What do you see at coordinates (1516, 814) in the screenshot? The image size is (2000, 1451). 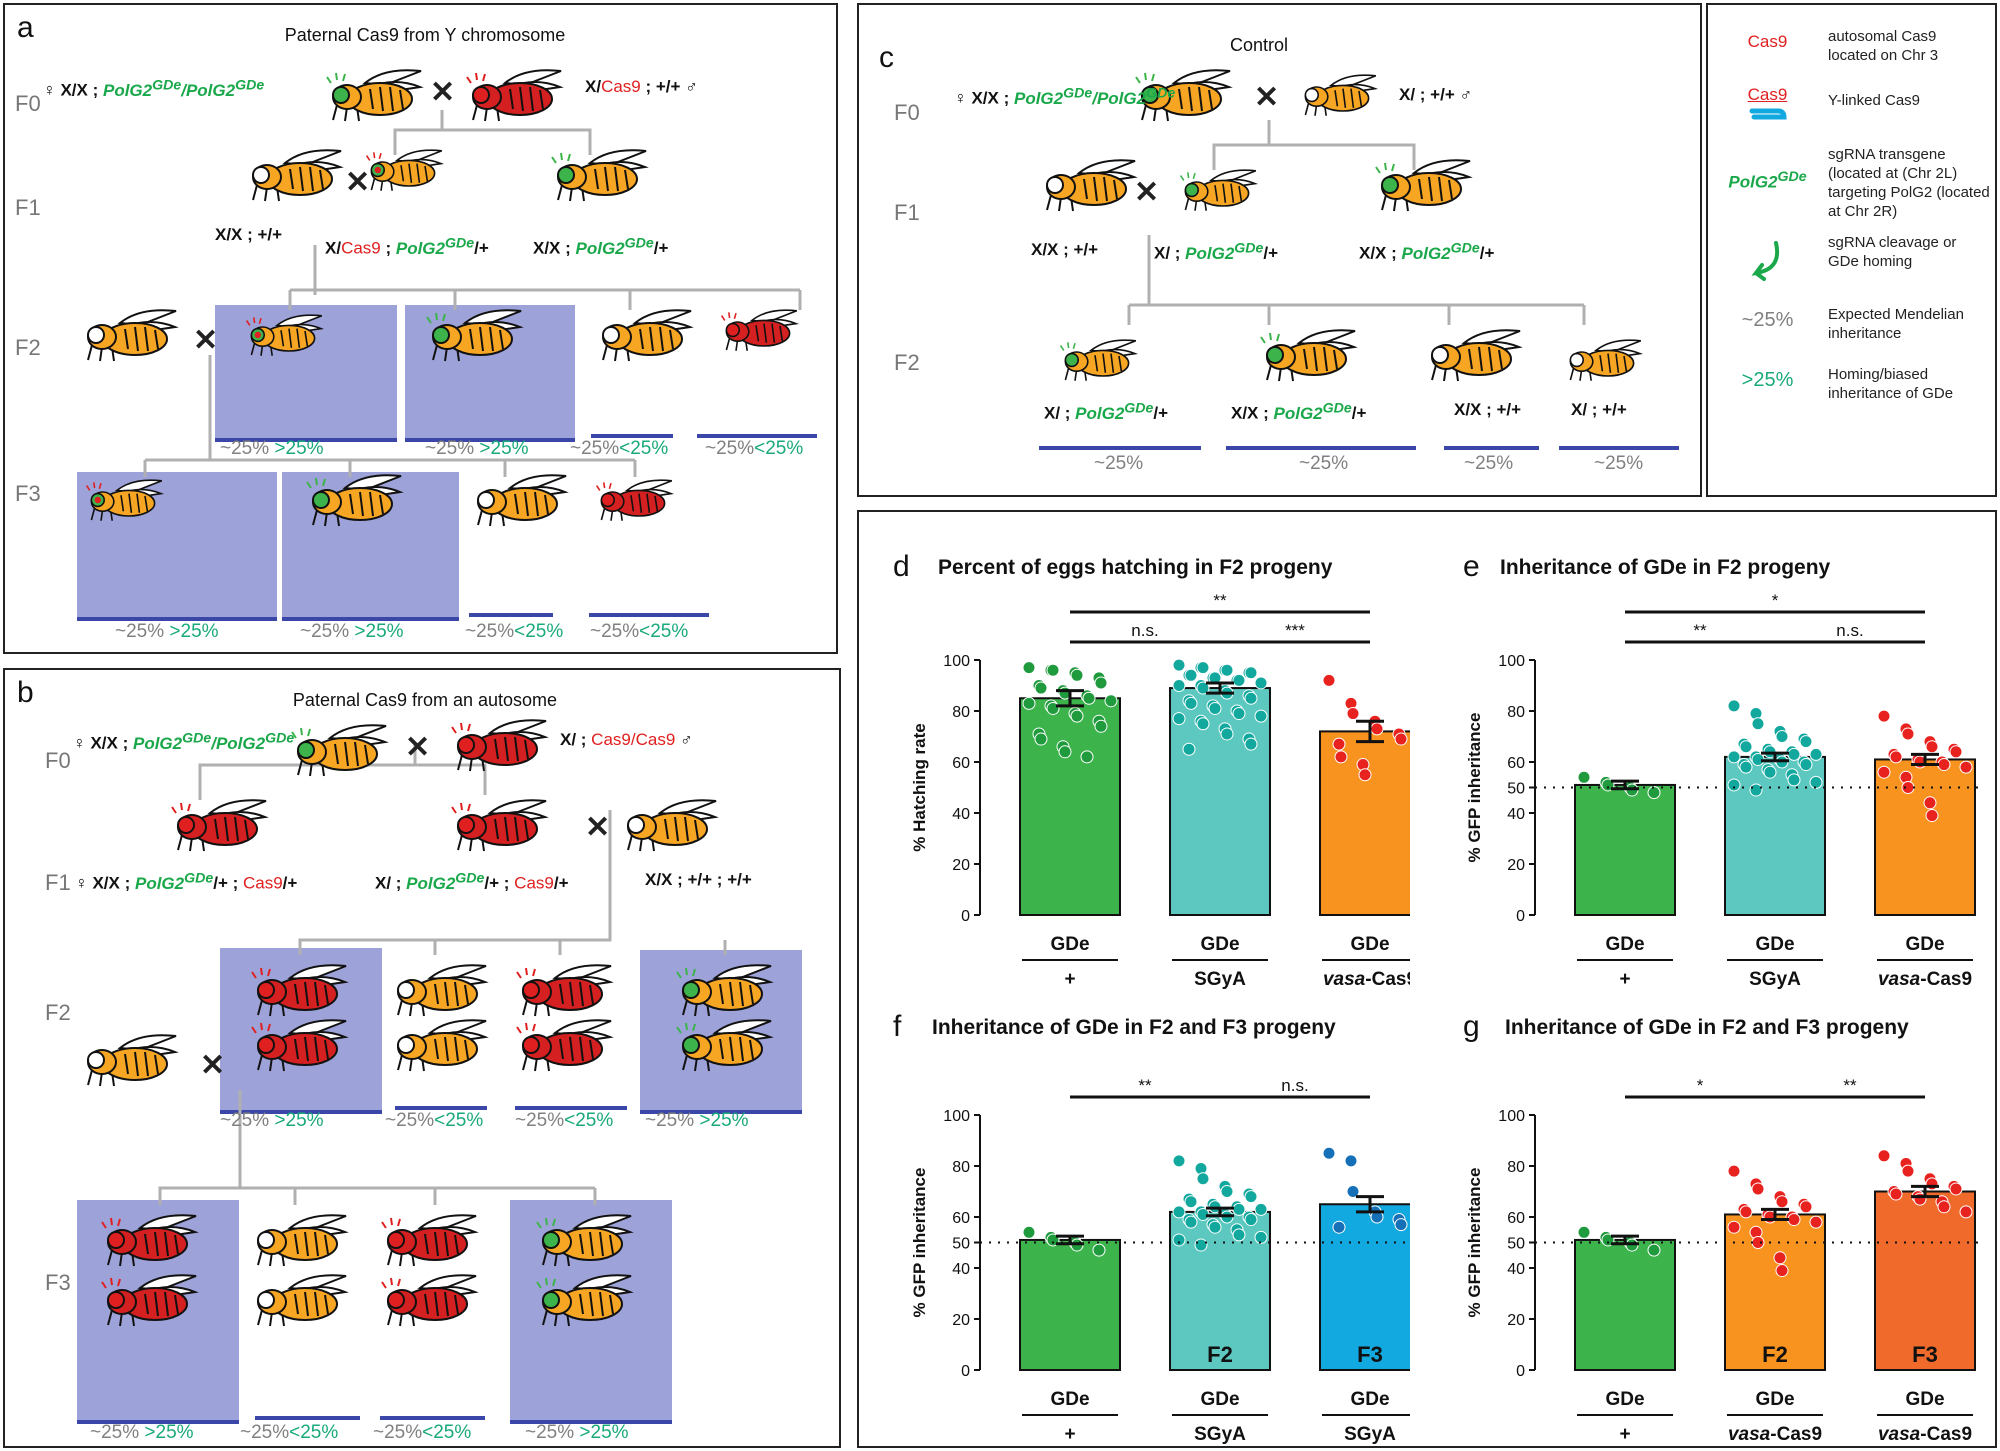 I see `y-tick-label: 40` at bounding box center [1516, 814].